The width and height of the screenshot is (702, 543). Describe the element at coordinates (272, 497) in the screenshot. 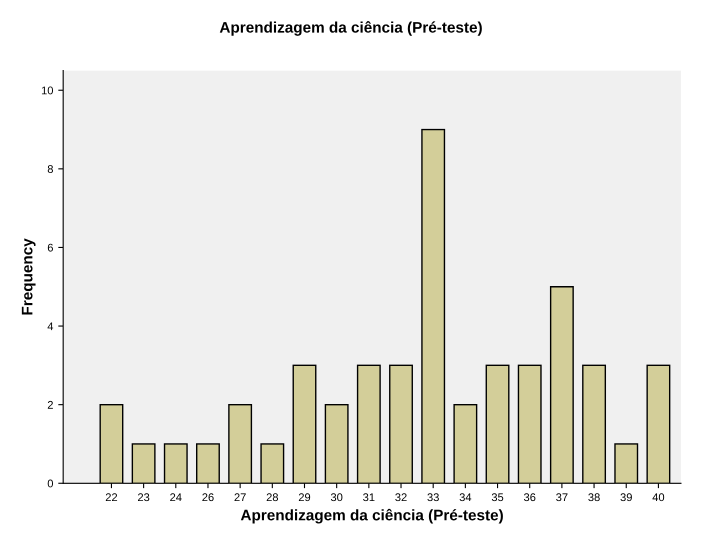

I see `x-tick-label: 28` at that location.